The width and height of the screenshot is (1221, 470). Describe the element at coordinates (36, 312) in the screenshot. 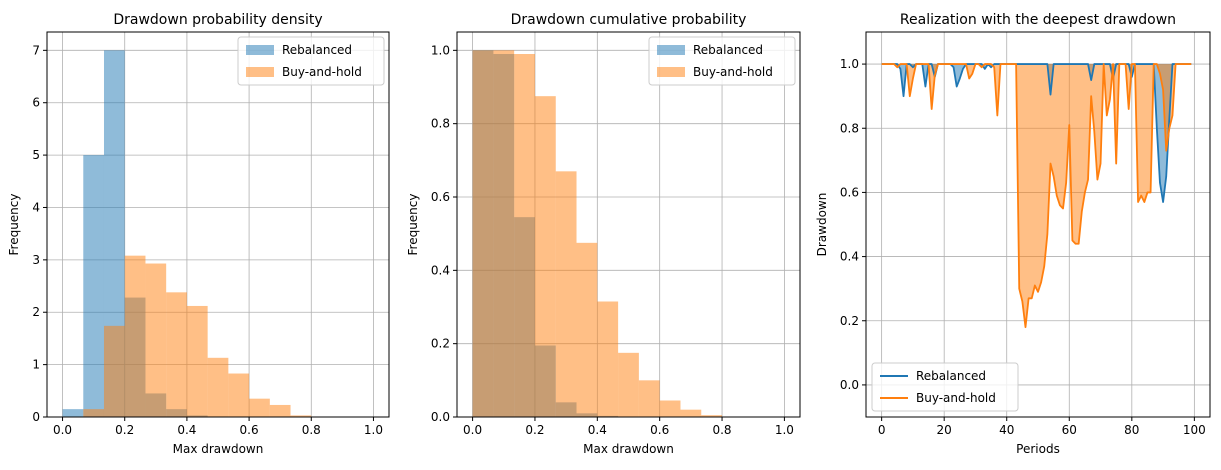

I see `y-tick-label: 2` at that location.